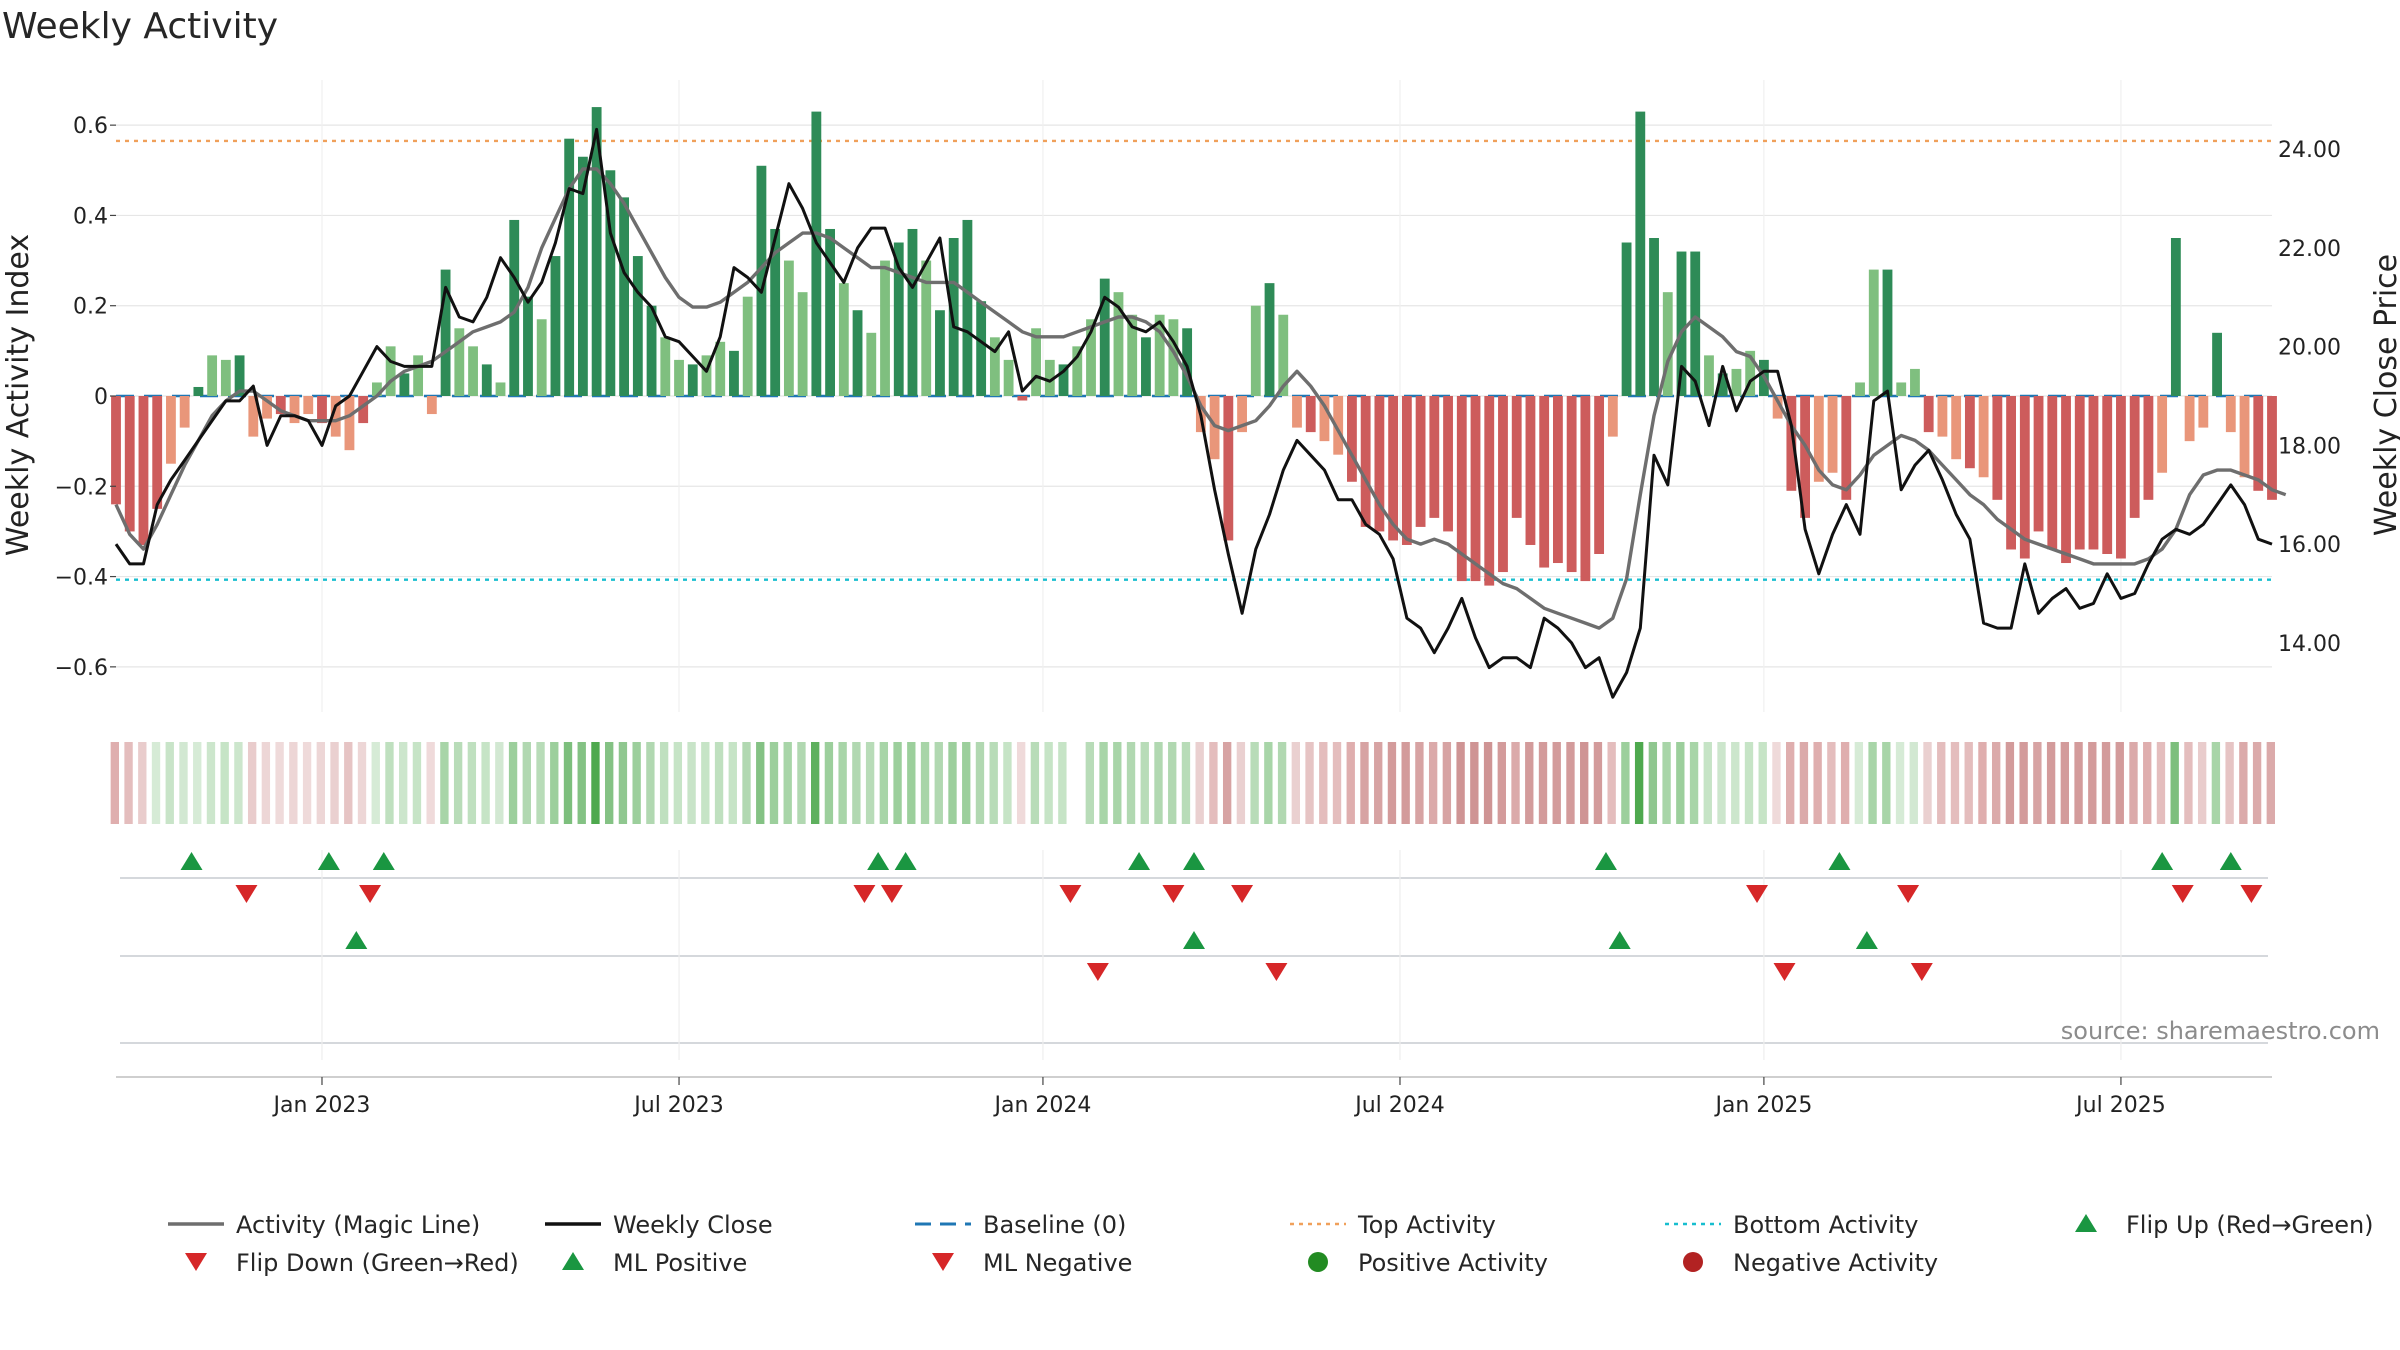  What do you see at coordinates (321, 1105) in the screenshot?
I see `x-tick-label: Jan 2023` at bounding box center [321, 1105].